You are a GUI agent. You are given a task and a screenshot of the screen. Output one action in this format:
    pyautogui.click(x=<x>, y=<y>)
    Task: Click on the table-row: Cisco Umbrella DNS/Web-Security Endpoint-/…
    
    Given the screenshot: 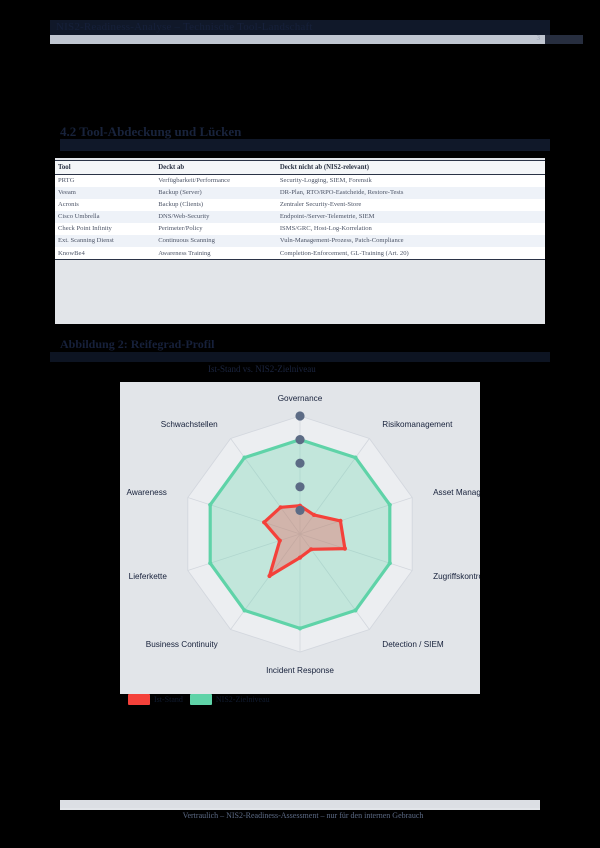 What is the action you would take?
    pyautogui.click(x=300, y=217)
    